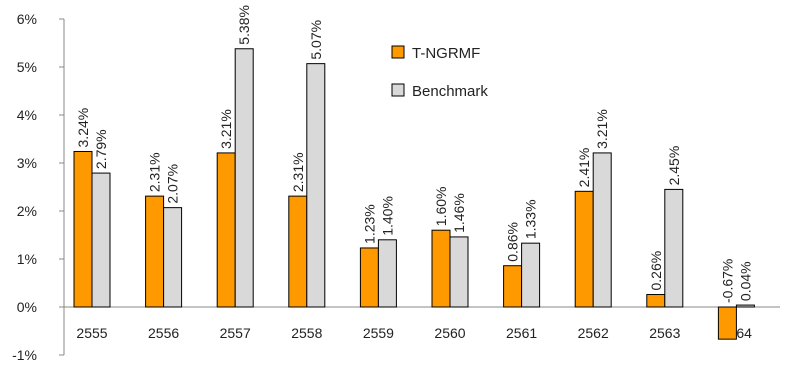 This screenshot has height=378, width=787. What do you see at coordinates (656, 271) in the screenshot?
I see `data-label-t-ngrmf-2563: 0.26%` at bounding box center [656, 271].